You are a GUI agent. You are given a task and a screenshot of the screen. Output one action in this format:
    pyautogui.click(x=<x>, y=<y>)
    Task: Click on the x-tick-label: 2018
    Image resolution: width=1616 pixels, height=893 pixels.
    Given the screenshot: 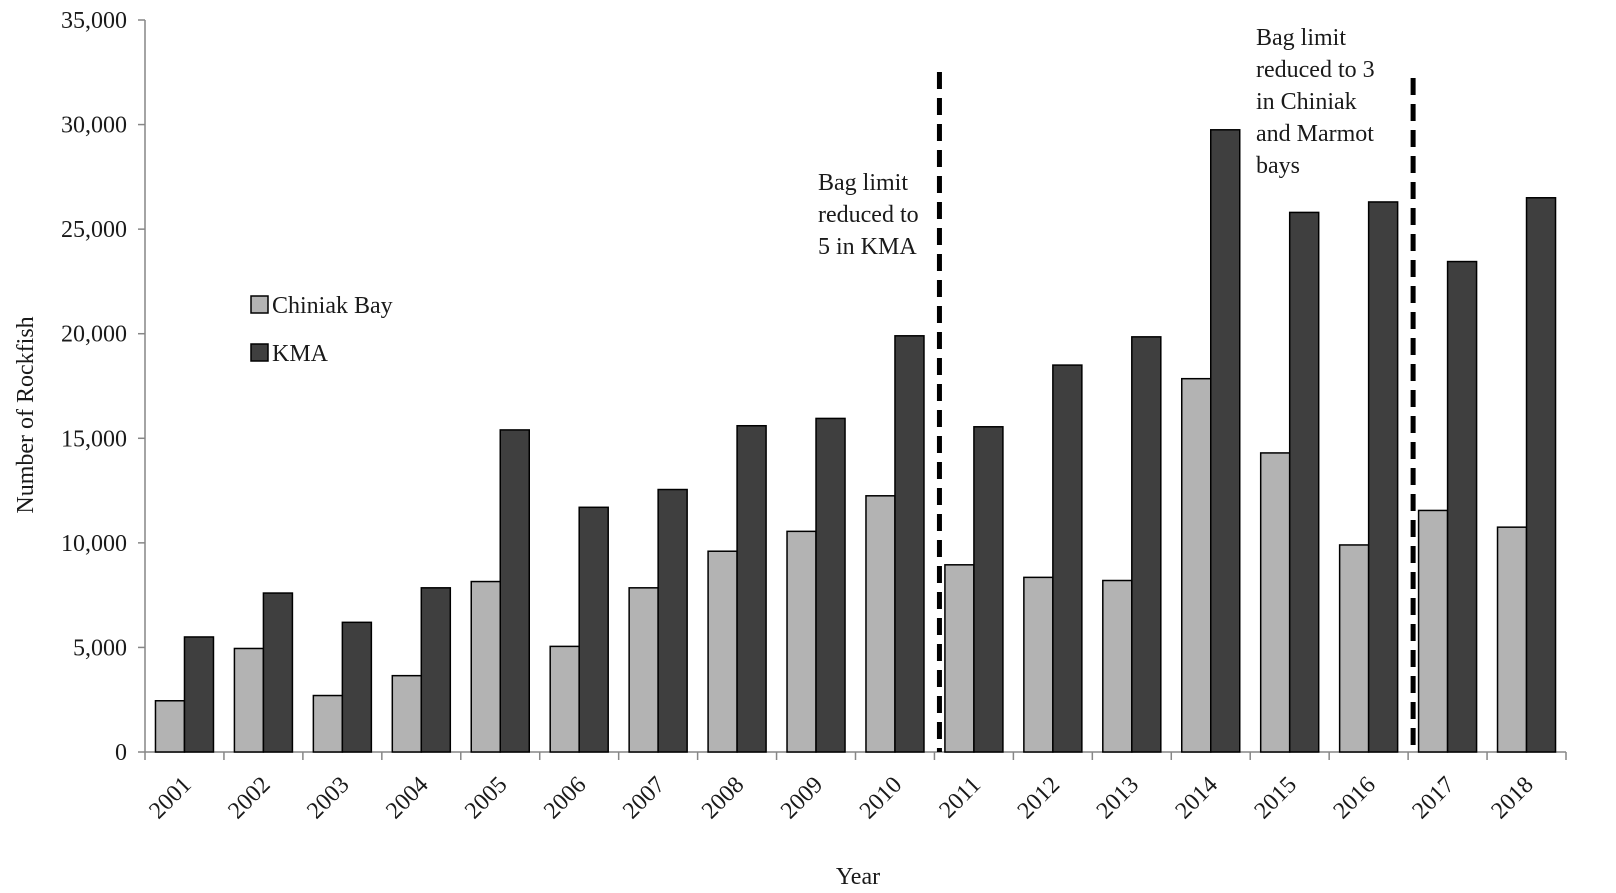 What is the action you would take?
    pyautogui.click(x=1512, y=798)
    